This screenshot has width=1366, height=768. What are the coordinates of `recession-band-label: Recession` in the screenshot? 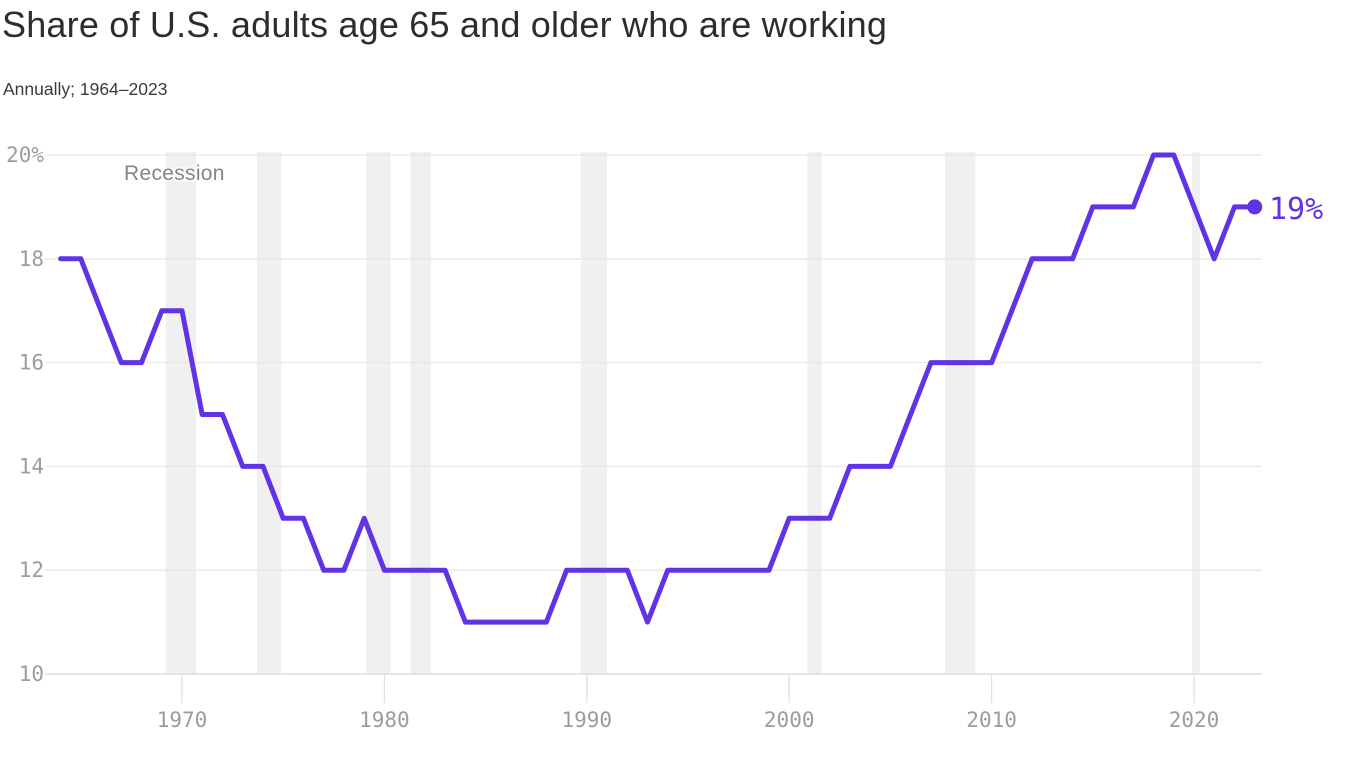 It's located at (174, 173).